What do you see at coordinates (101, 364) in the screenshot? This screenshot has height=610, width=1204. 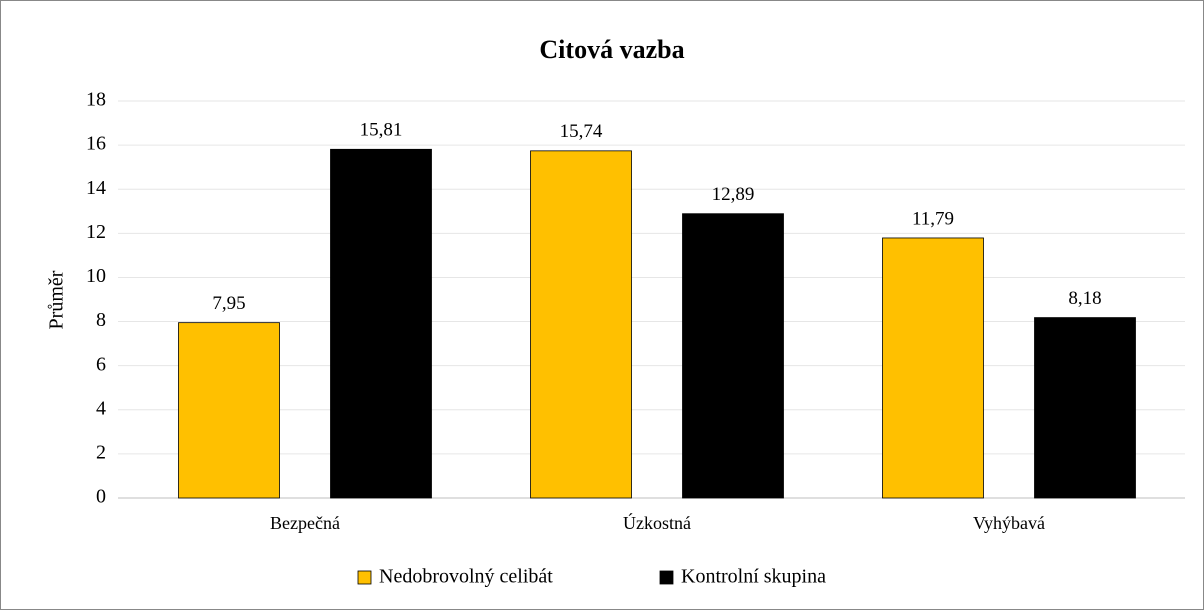 I see `y-tick-label: 6` at bounding box center [101, 364].